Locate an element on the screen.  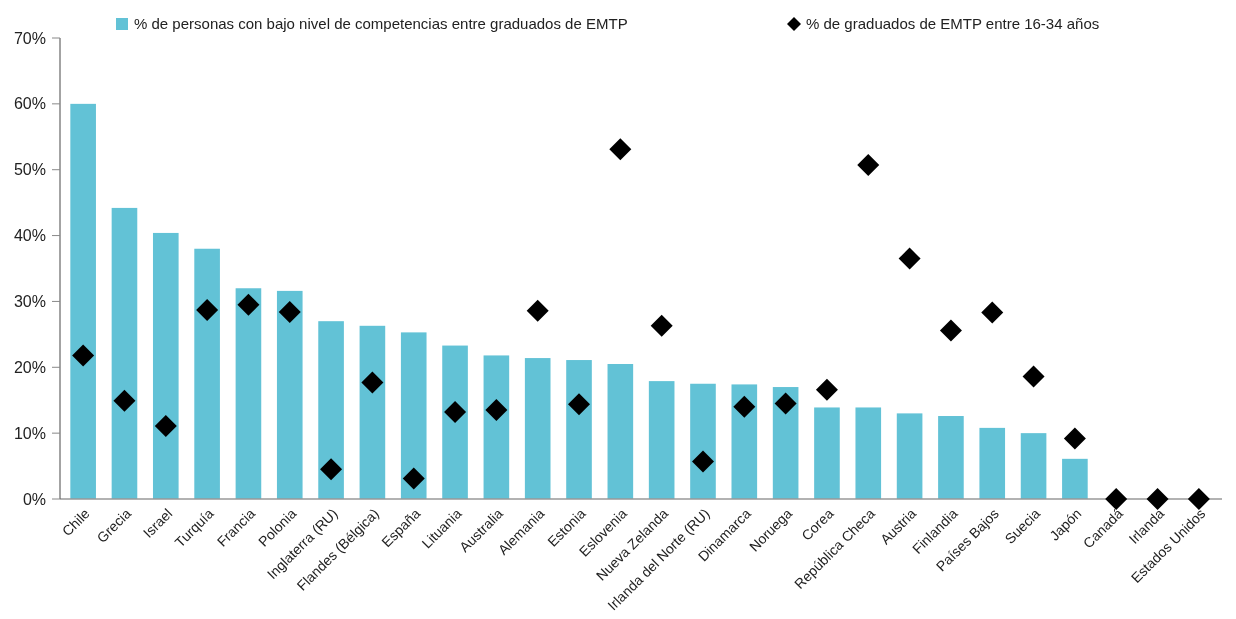
y-tick-label: 10% is located at coordinates (29, 433).